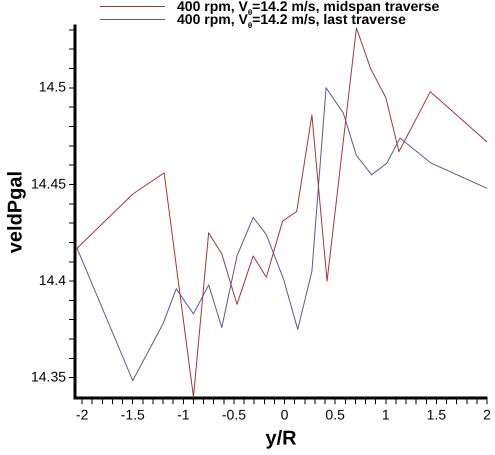 This screenshot has width=495, height=455. What do you see at coordinates (52, 280) in the screenshot?
I see `y-tick-label: 14.4` at bounding box center [52, 280].